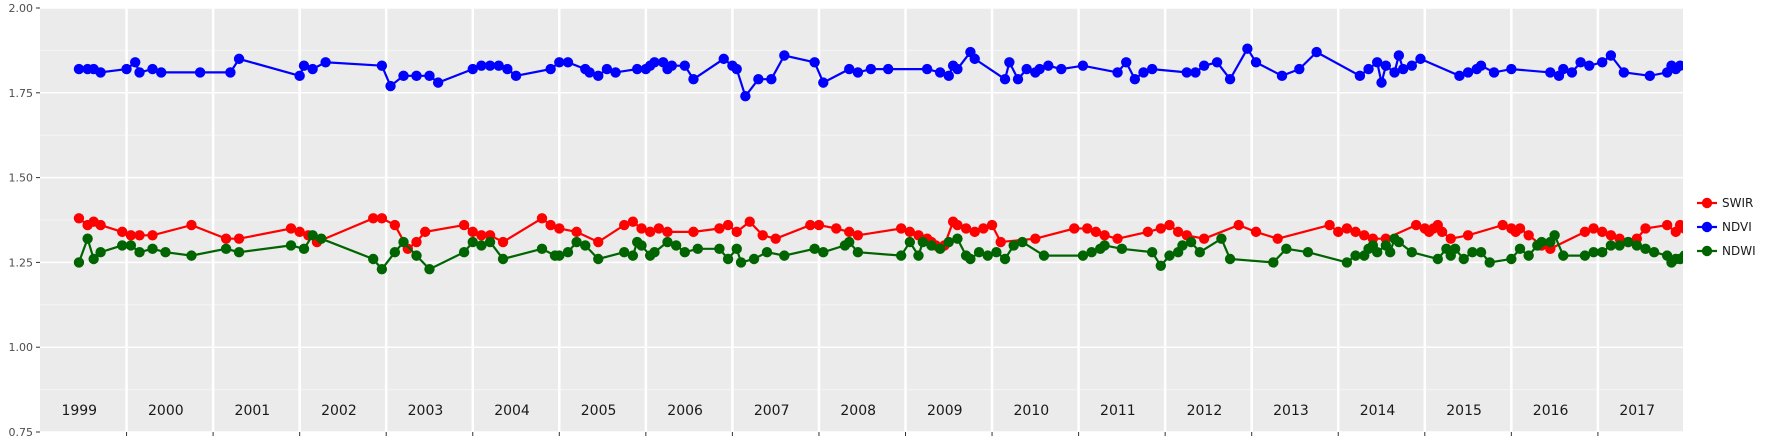  I want to click on y-tick-label: 1.75, so click(21, 93).